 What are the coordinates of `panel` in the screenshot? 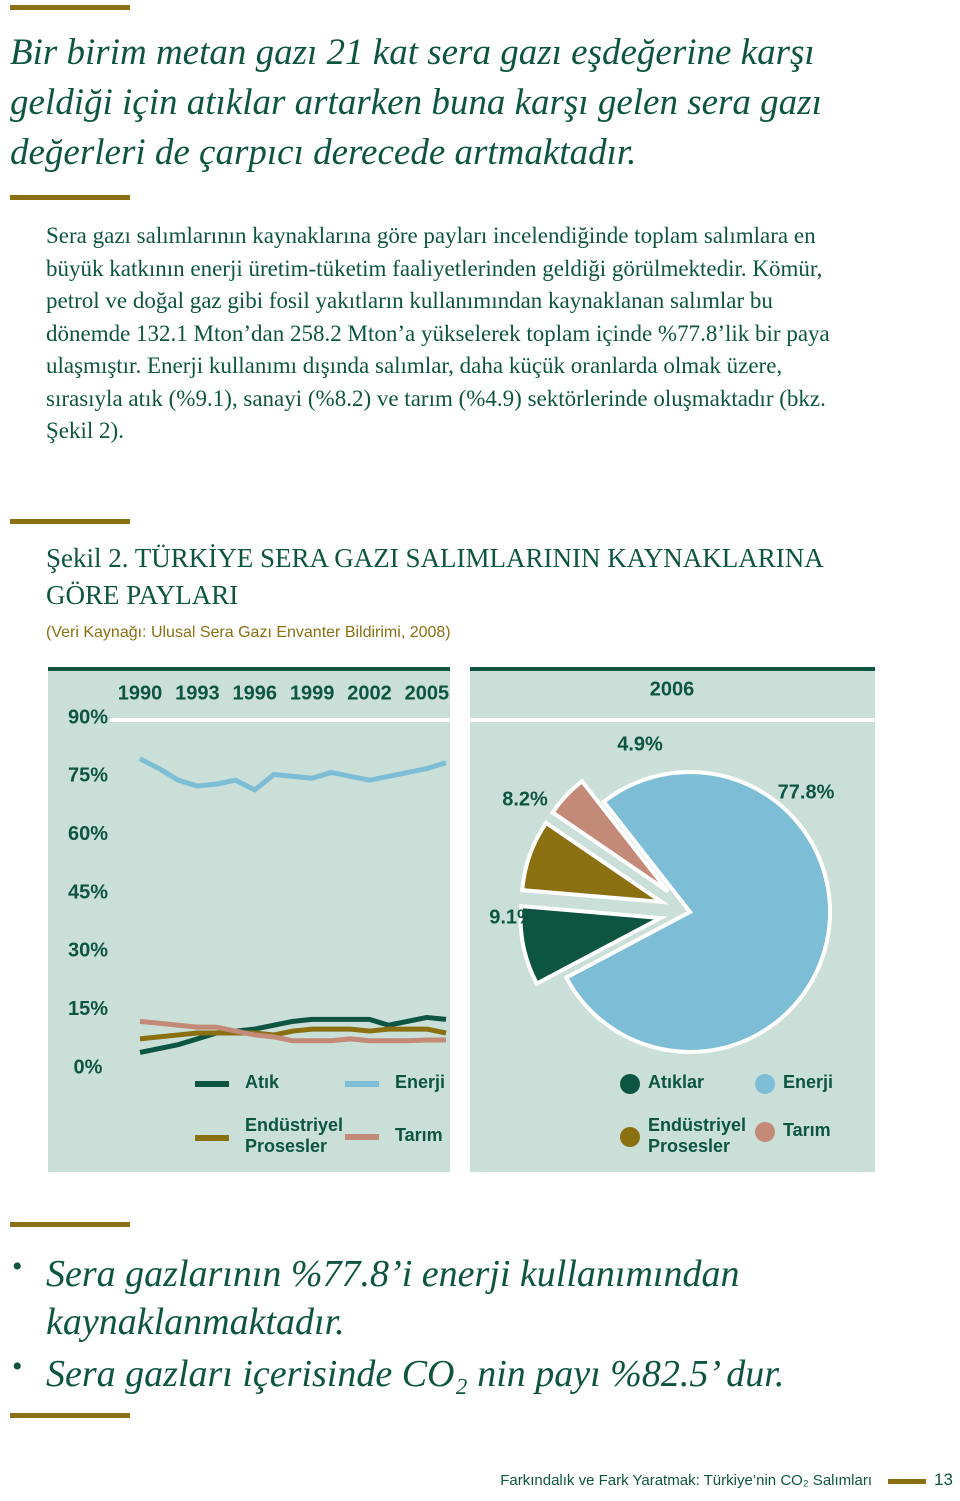 It's located at (249, 919).